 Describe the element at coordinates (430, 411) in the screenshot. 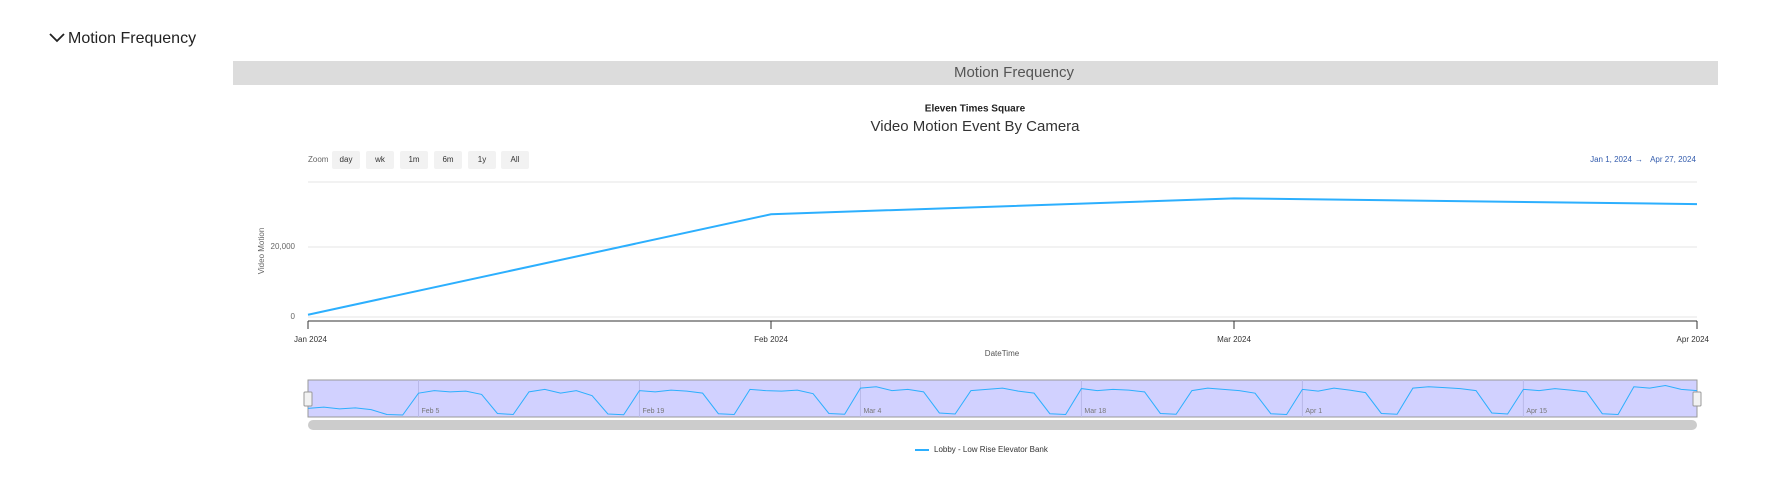

I see `navigator-tick-label: Feb 5` at that location.